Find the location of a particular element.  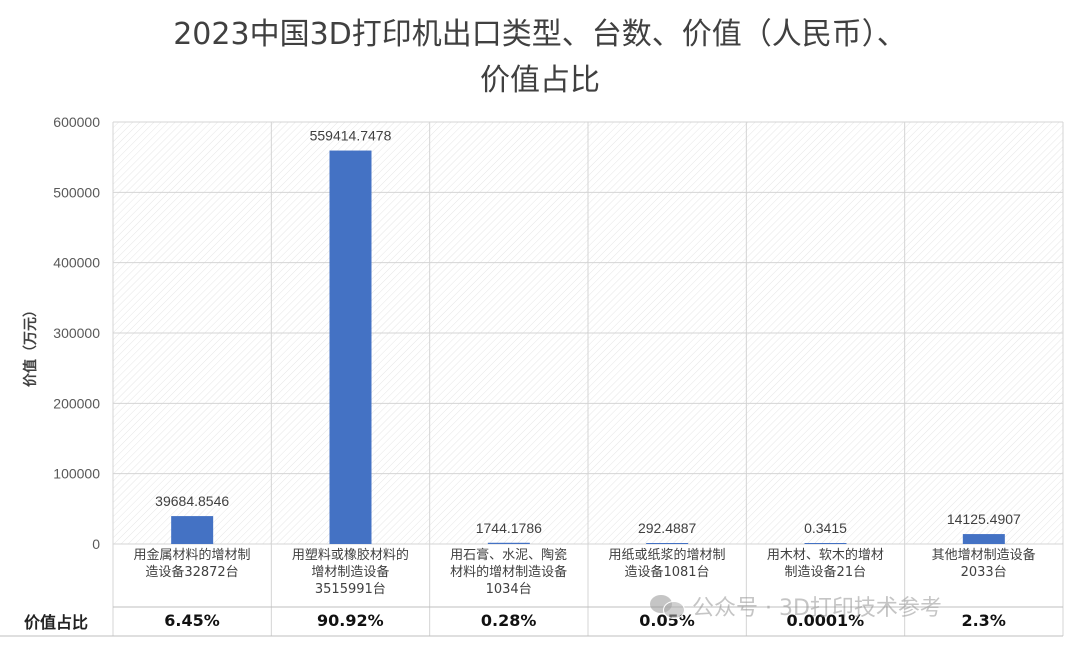

y-axis-label: 价值（万元） is located at coordinates (30, 345).